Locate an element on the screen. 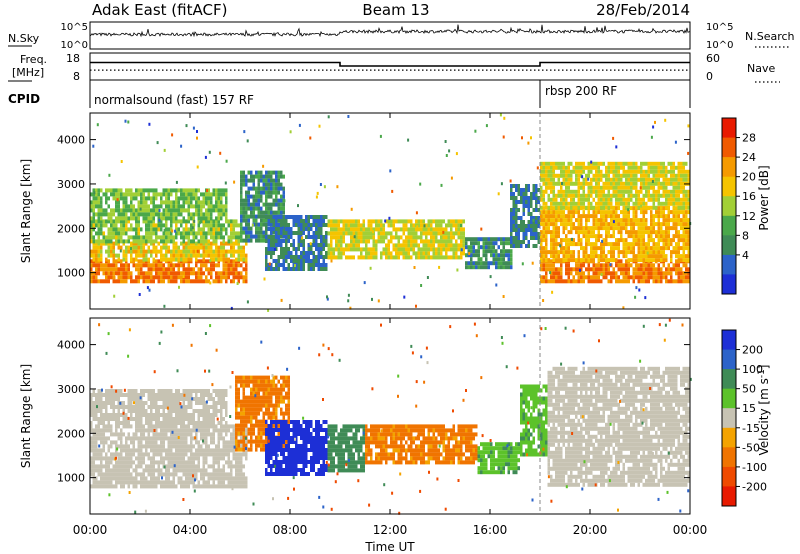 The width and height of the screenshot is (800, 554). power-ylabel: Slant Range [km] is located at coordinates (26, 211).